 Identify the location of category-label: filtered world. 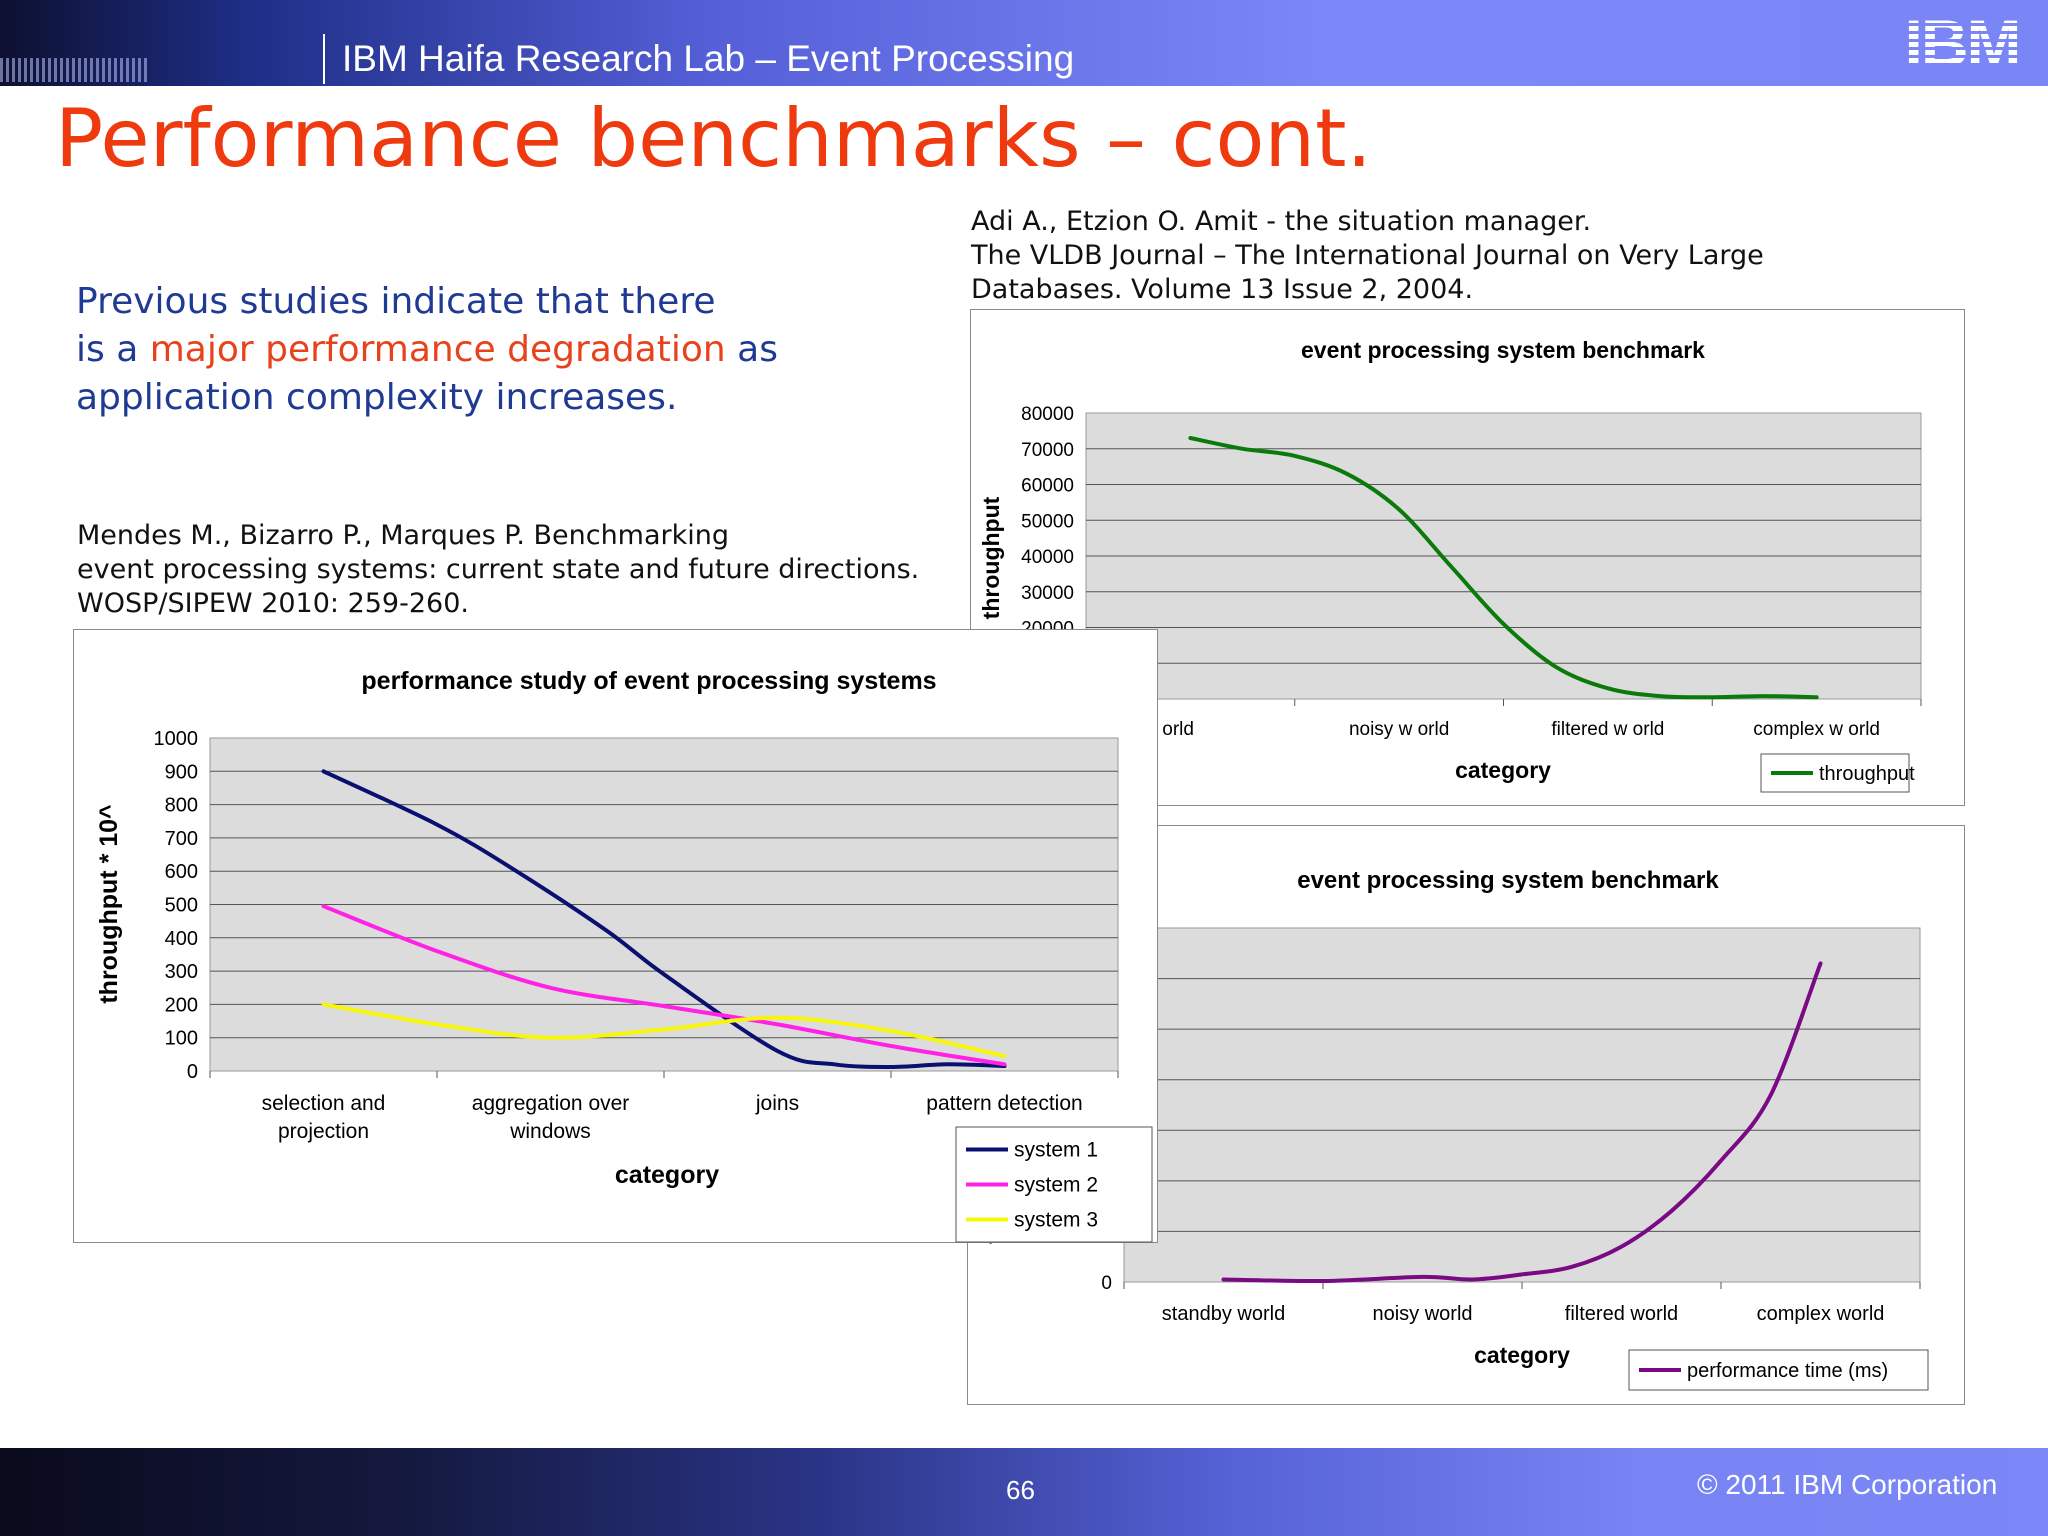
(1621, 1314).